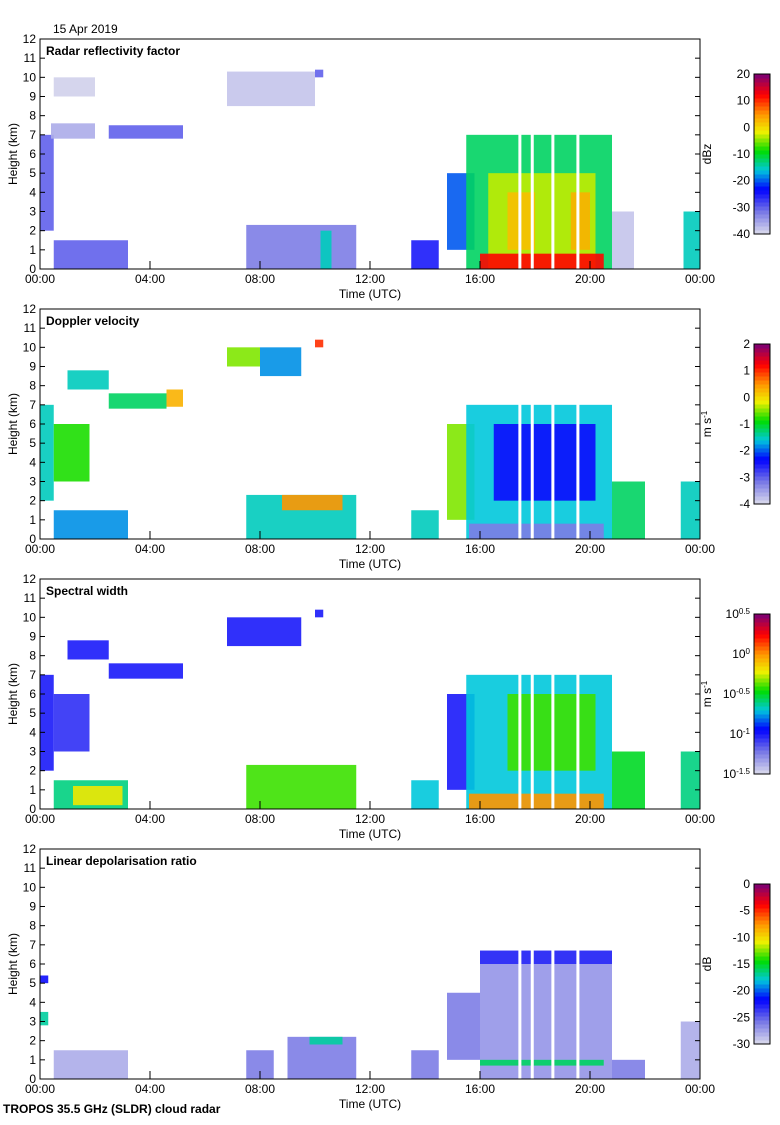 This screenshot has width=780, height=1125. Describe the element at coordinates (32, 790) in the screenshot. I see `y-tick-label: 1` at that location.